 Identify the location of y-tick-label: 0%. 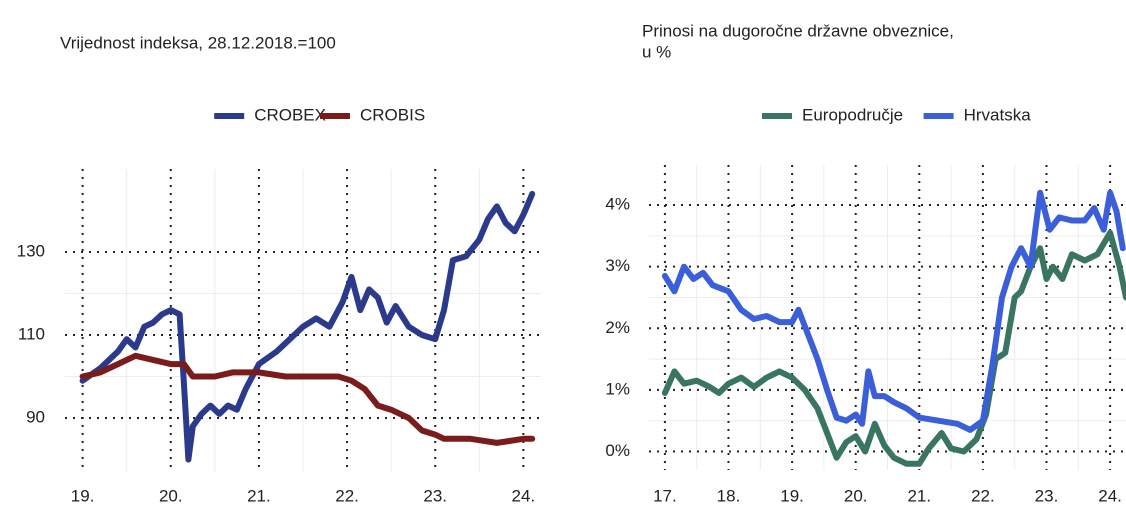
(617, 450).